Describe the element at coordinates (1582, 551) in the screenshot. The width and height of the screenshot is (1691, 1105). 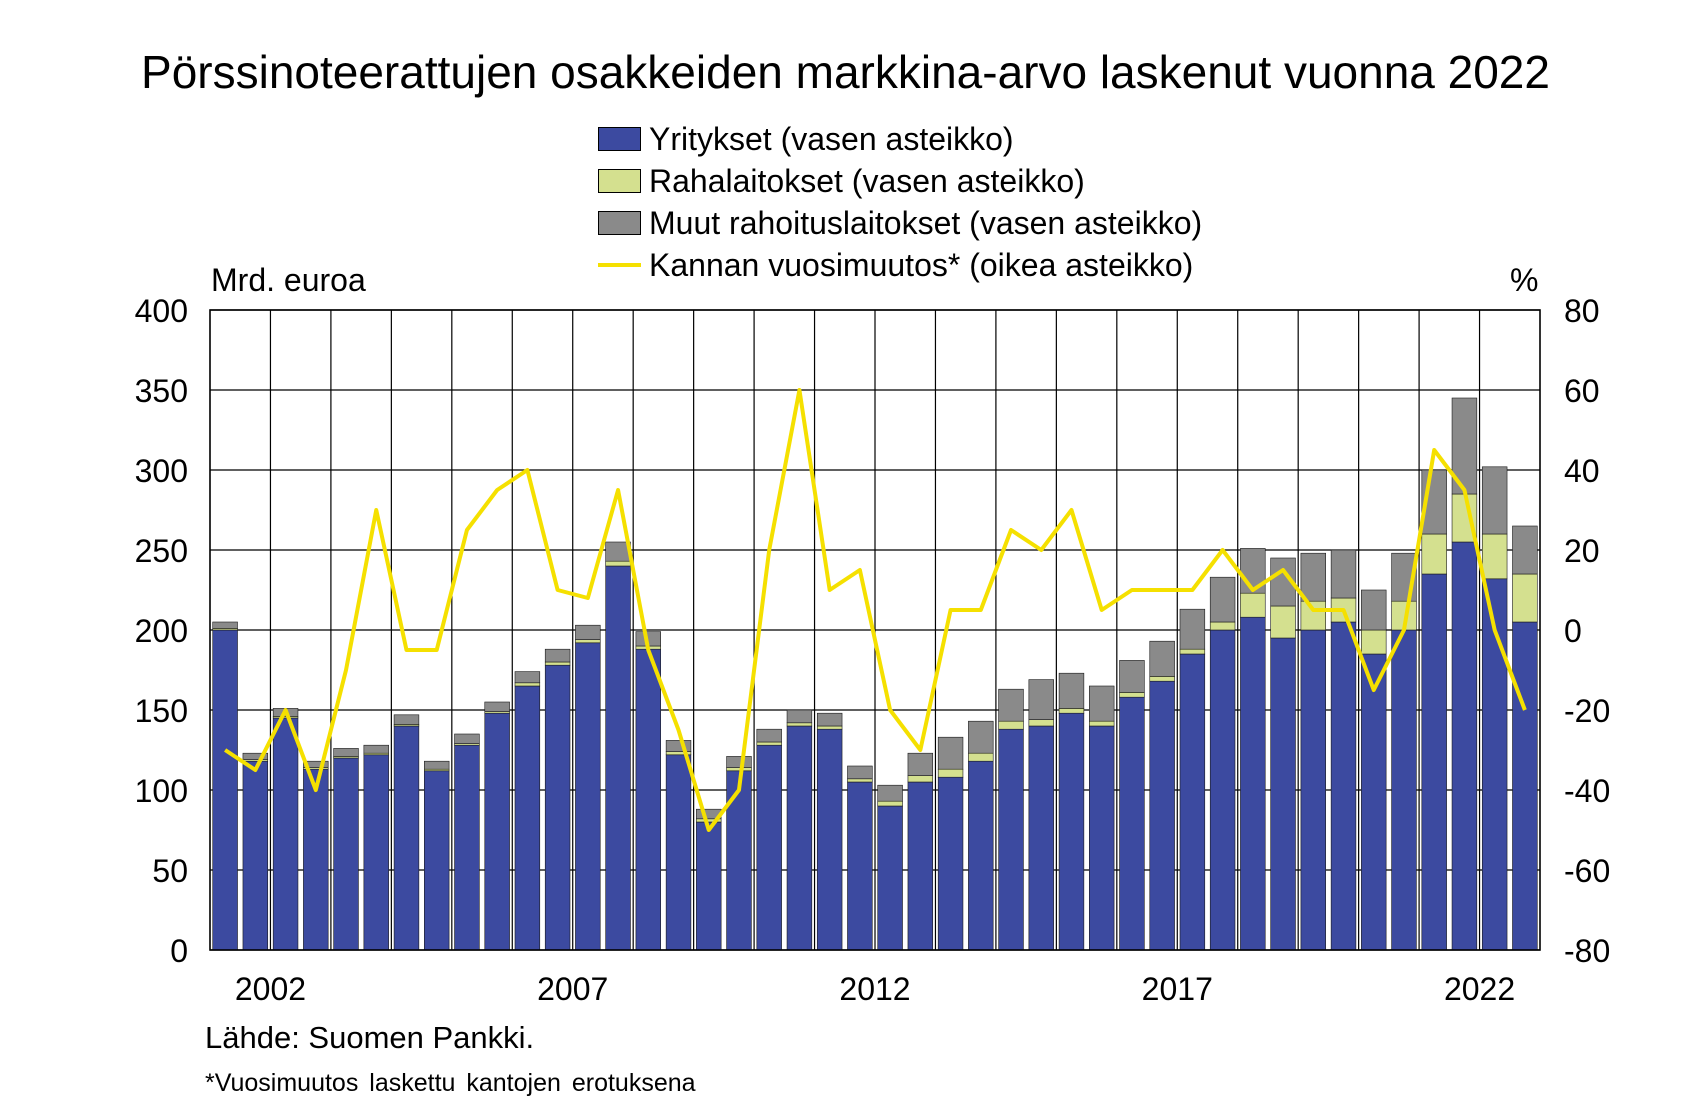
I see `y-right-tick-label: 20` at that location.